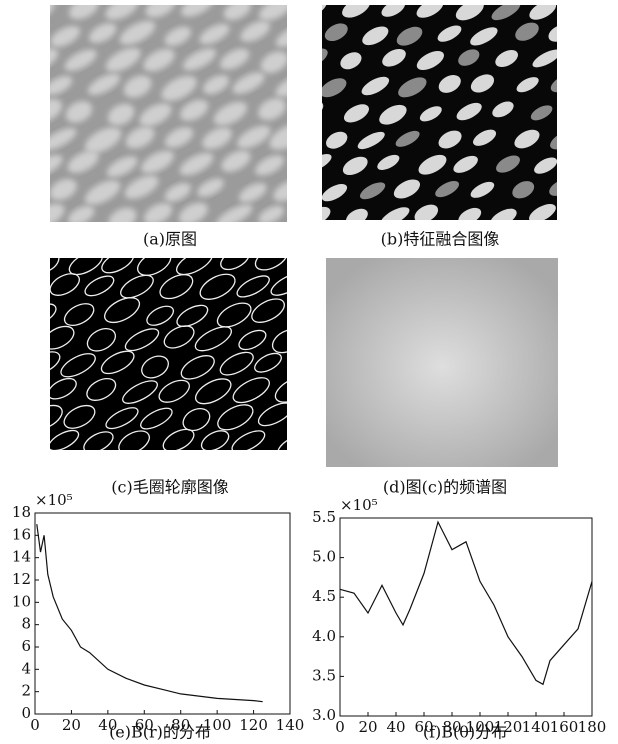 The width and height of the screenshot is (618, 744). What do you see at coordinates (21, 579) in the screenshot?
I see `y-tick-label: 12` at bounding box center [21, 579].